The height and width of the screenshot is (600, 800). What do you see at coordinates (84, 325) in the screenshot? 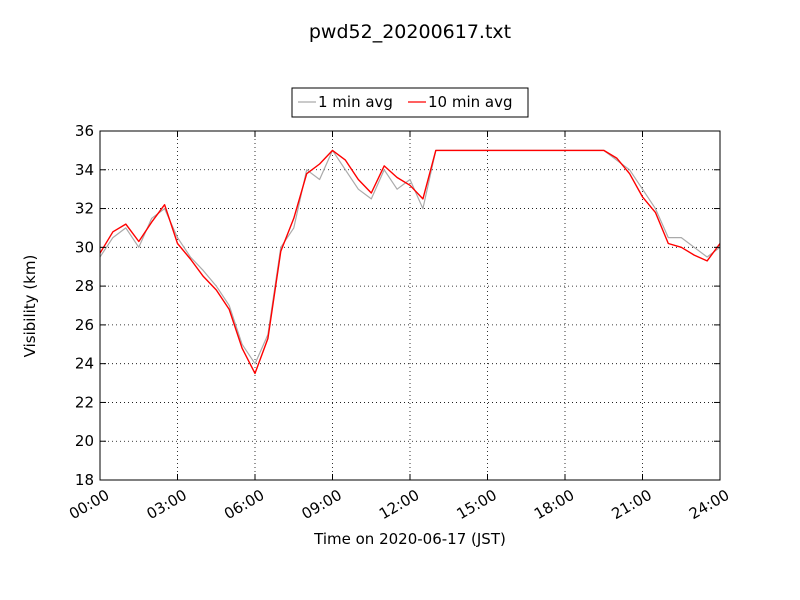
I see `y-tick-label: 26` at bounding box center [84, 325].